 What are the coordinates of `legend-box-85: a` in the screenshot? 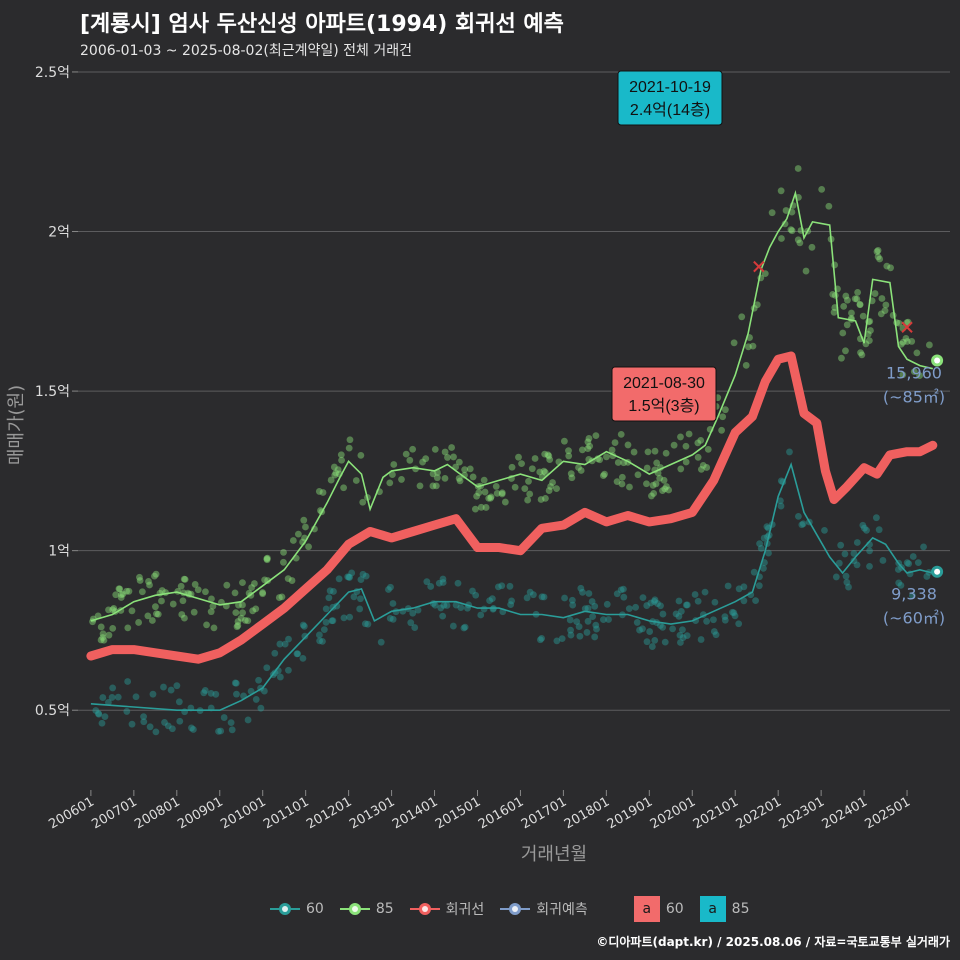 It's located at (712, 909).